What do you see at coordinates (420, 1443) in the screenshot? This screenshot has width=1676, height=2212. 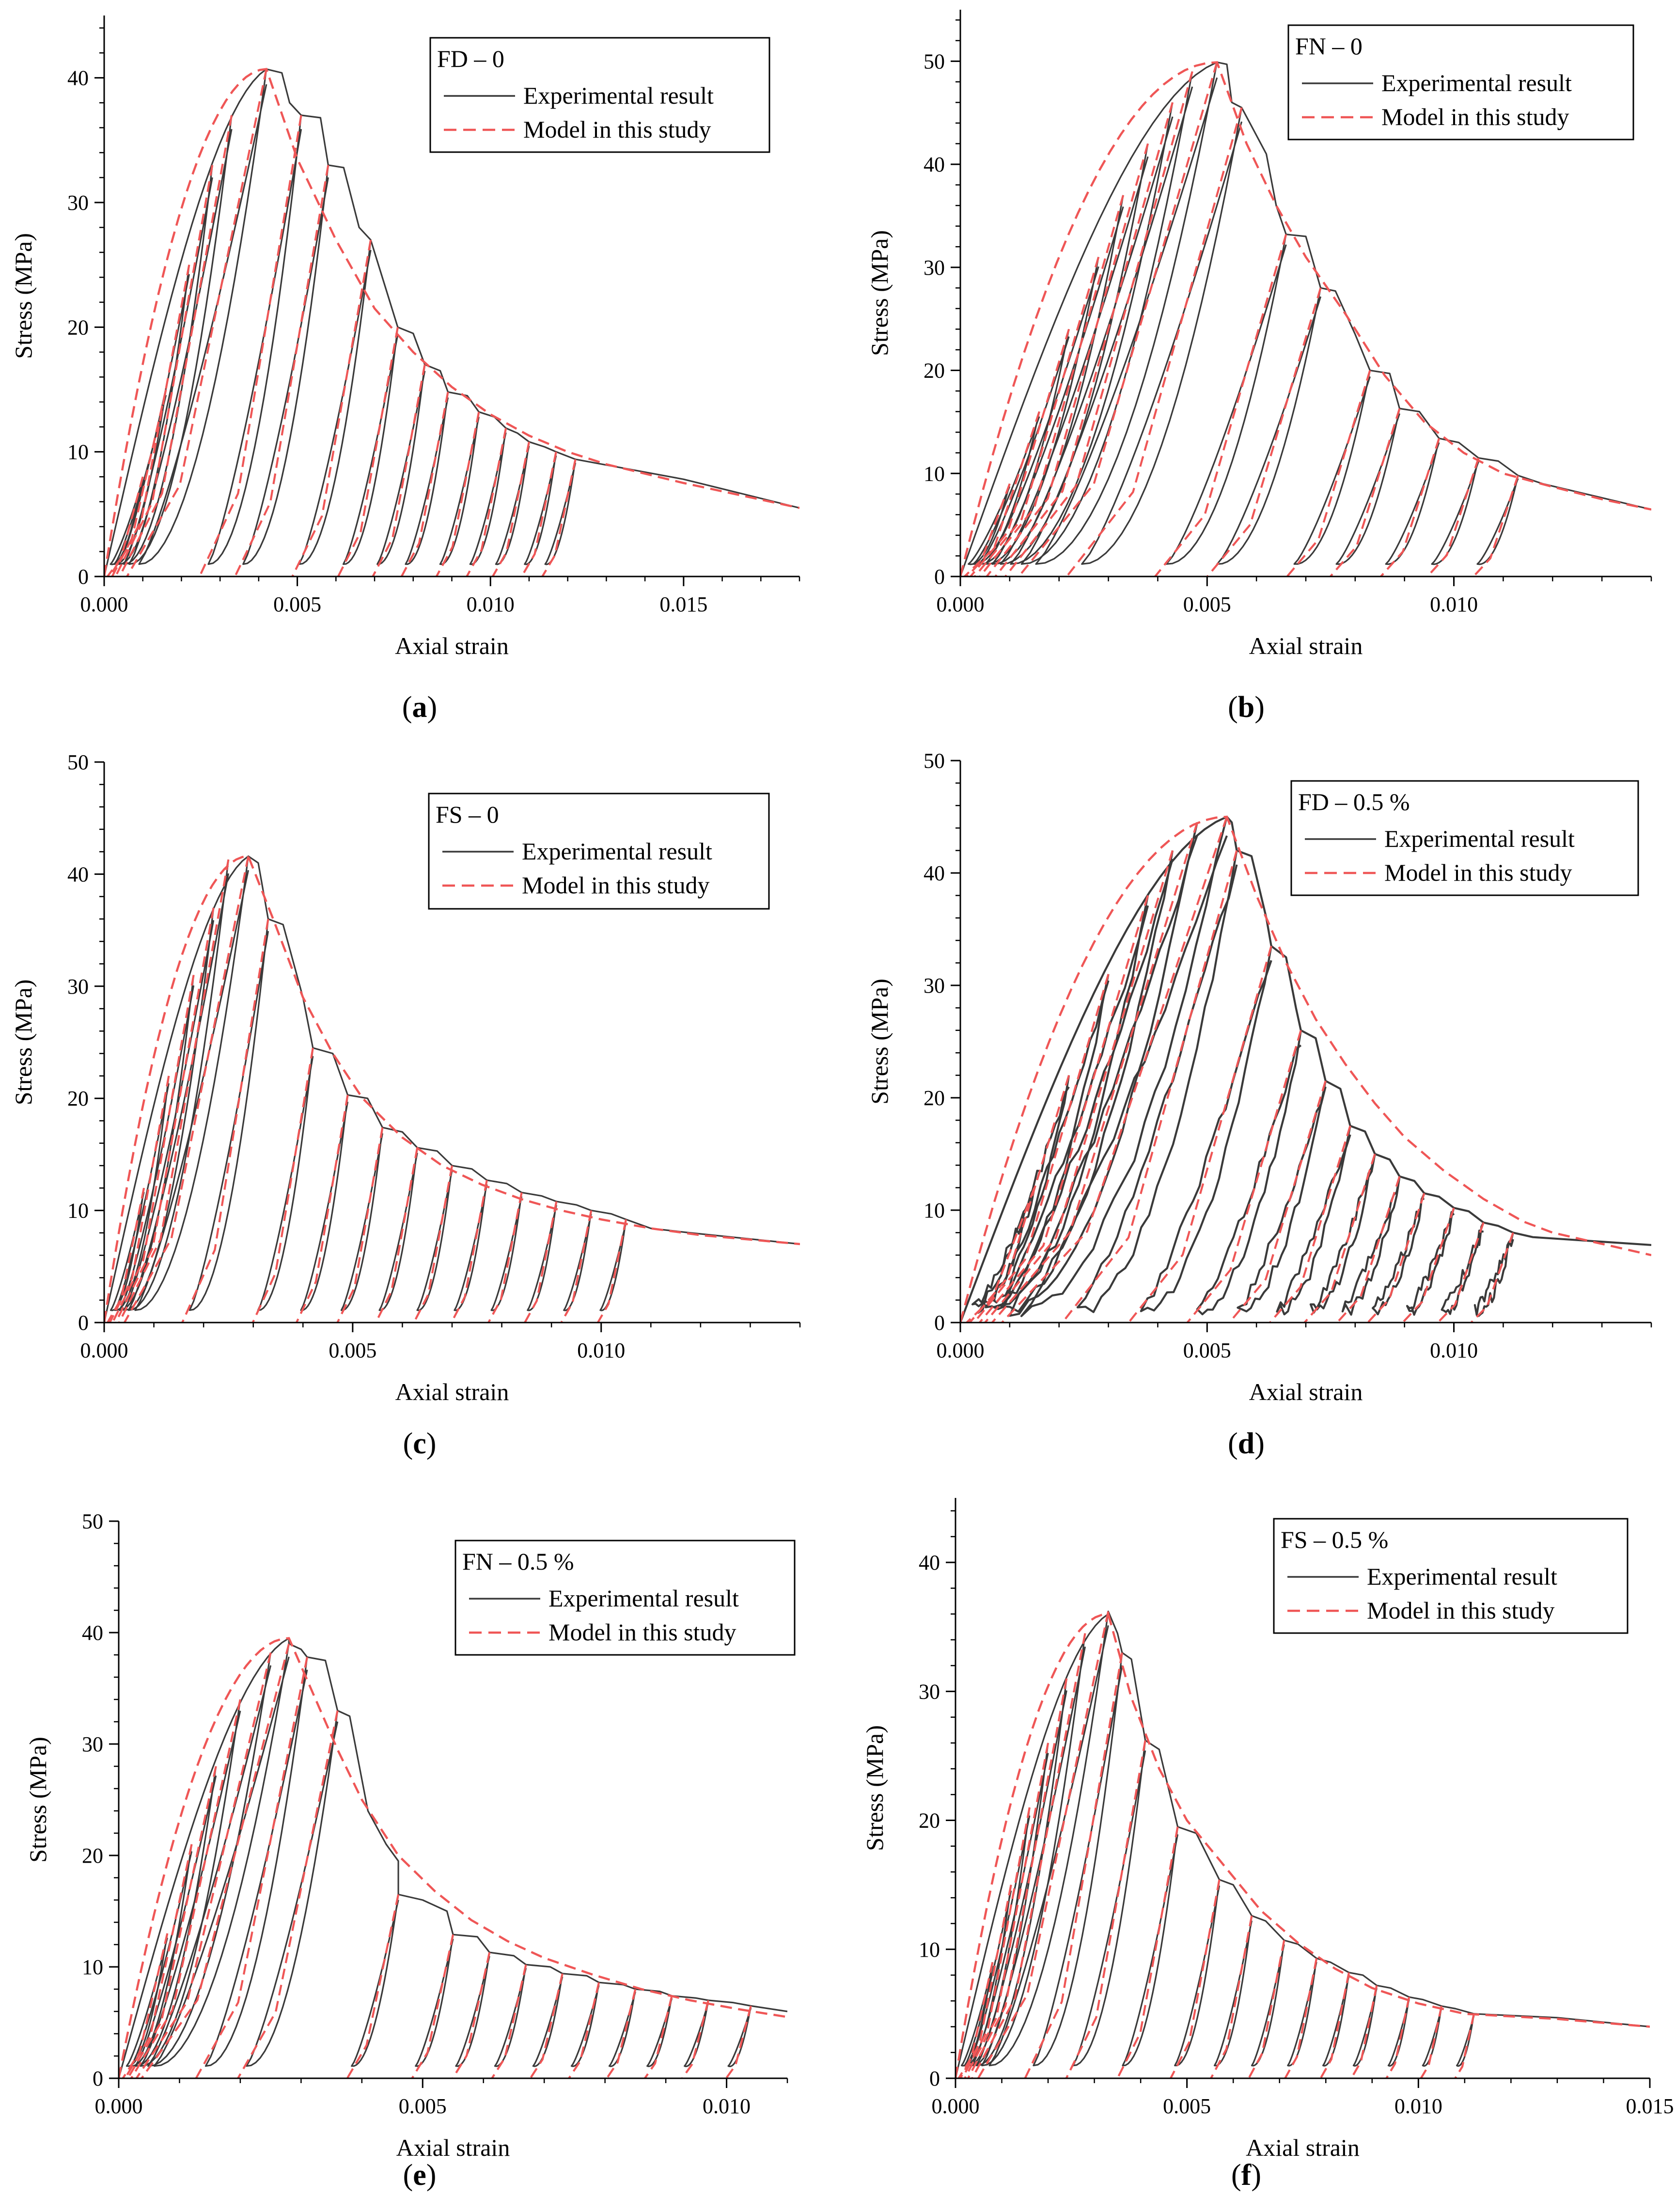 I see `caption-c: (c)` at bounding box center [420, 1443].